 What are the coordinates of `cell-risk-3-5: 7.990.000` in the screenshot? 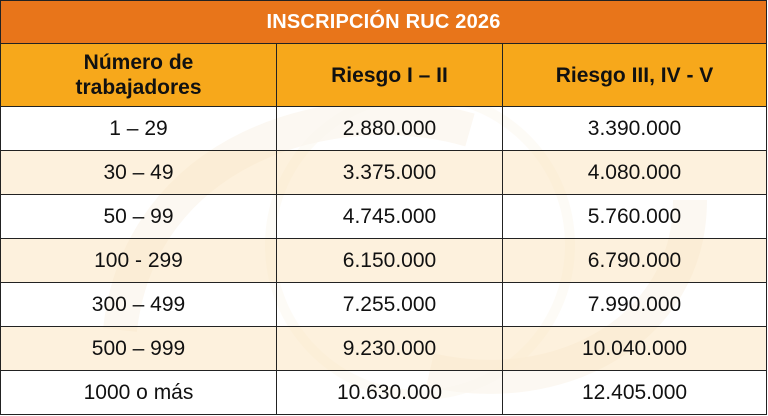 It's located at (634, 304).